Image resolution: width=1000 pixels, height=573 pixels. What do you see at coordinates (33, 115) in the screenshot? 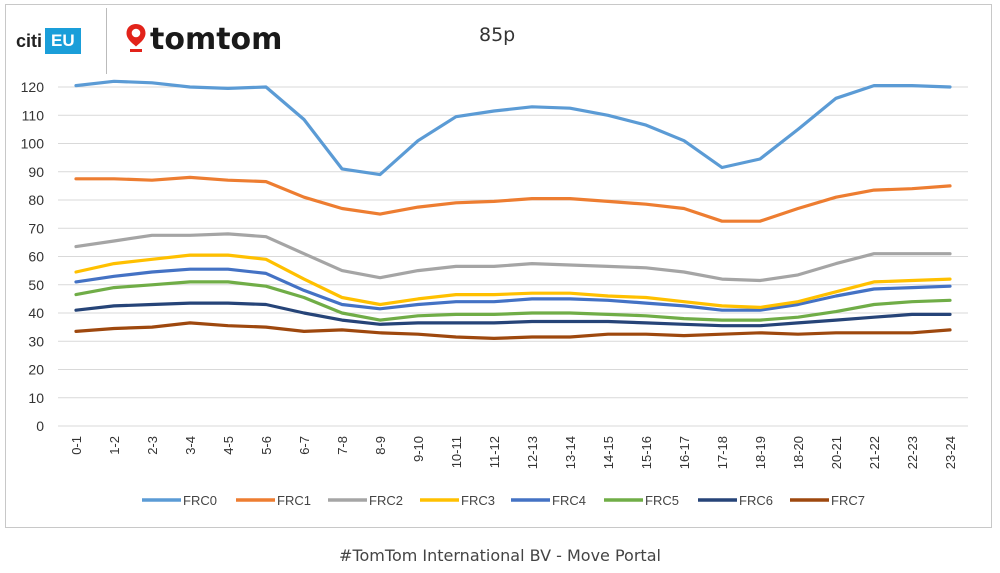
I see `y-tick-label: 110` at bounding box center [33, 115].